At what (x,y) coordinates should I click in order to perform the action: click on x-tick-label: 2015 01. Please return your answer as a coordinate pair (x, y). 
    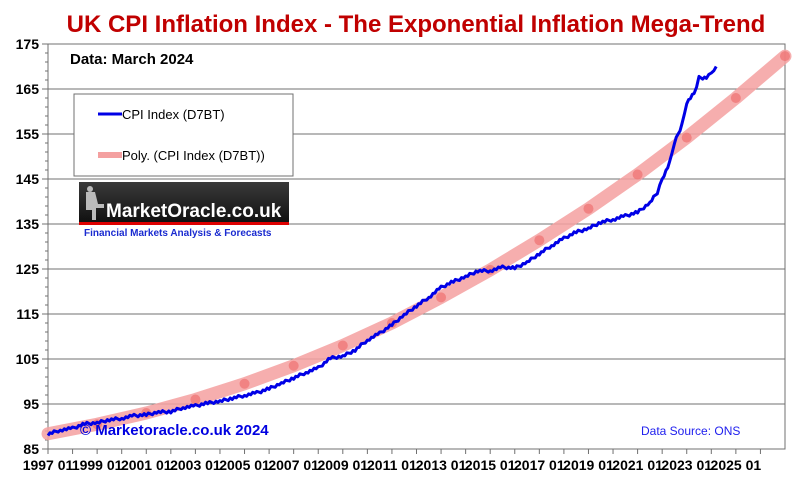
    Looking at the image, I should click on (490, 465).